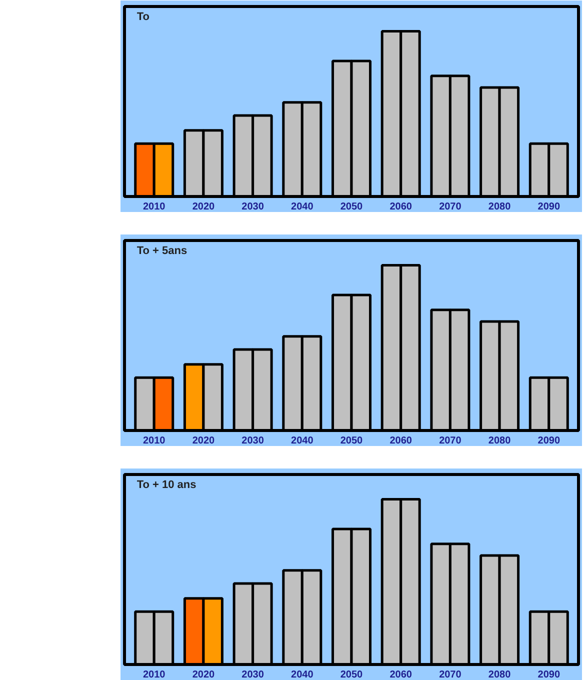 Image resolution: width=585 pixels, height=680 pixels. What do you see at coordinates (162, 251) in the screenshot?
I see `chart-title: To + 5ans` at bounding box center [162, 251].